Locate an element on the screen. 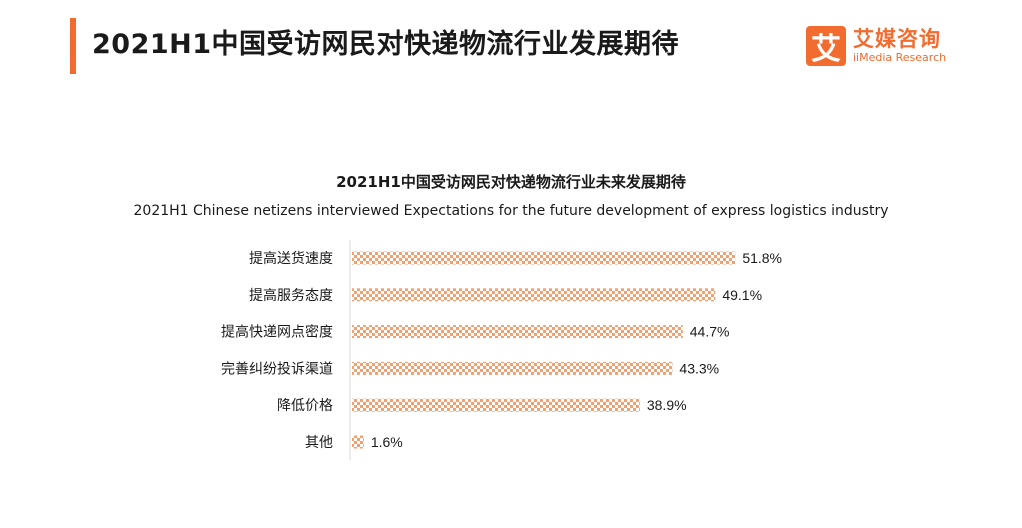 This screenshot has width=1022, height=528. data-label: 49.1% is located at coordinates (742, 295).